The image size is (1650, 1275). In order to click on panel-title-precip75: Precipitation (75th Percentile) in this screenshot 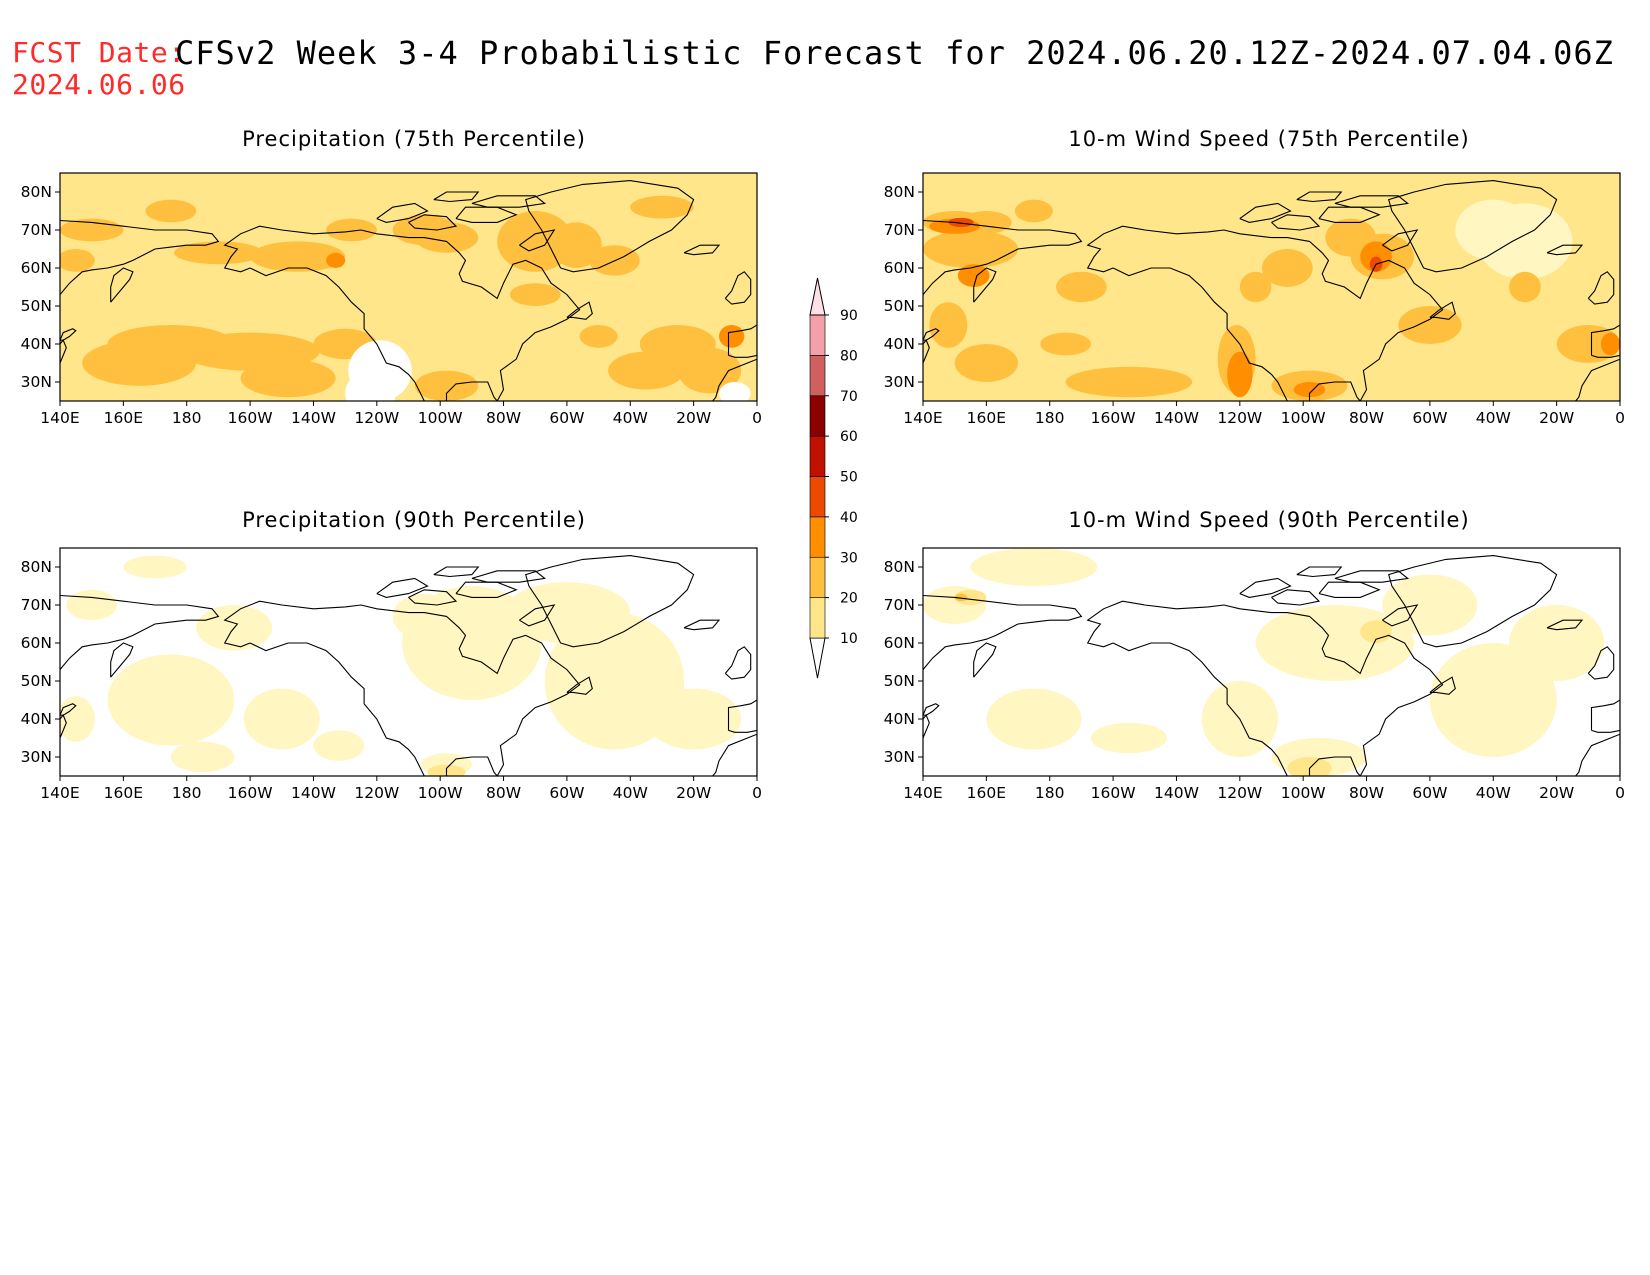, I will do `click(414, 139)`.